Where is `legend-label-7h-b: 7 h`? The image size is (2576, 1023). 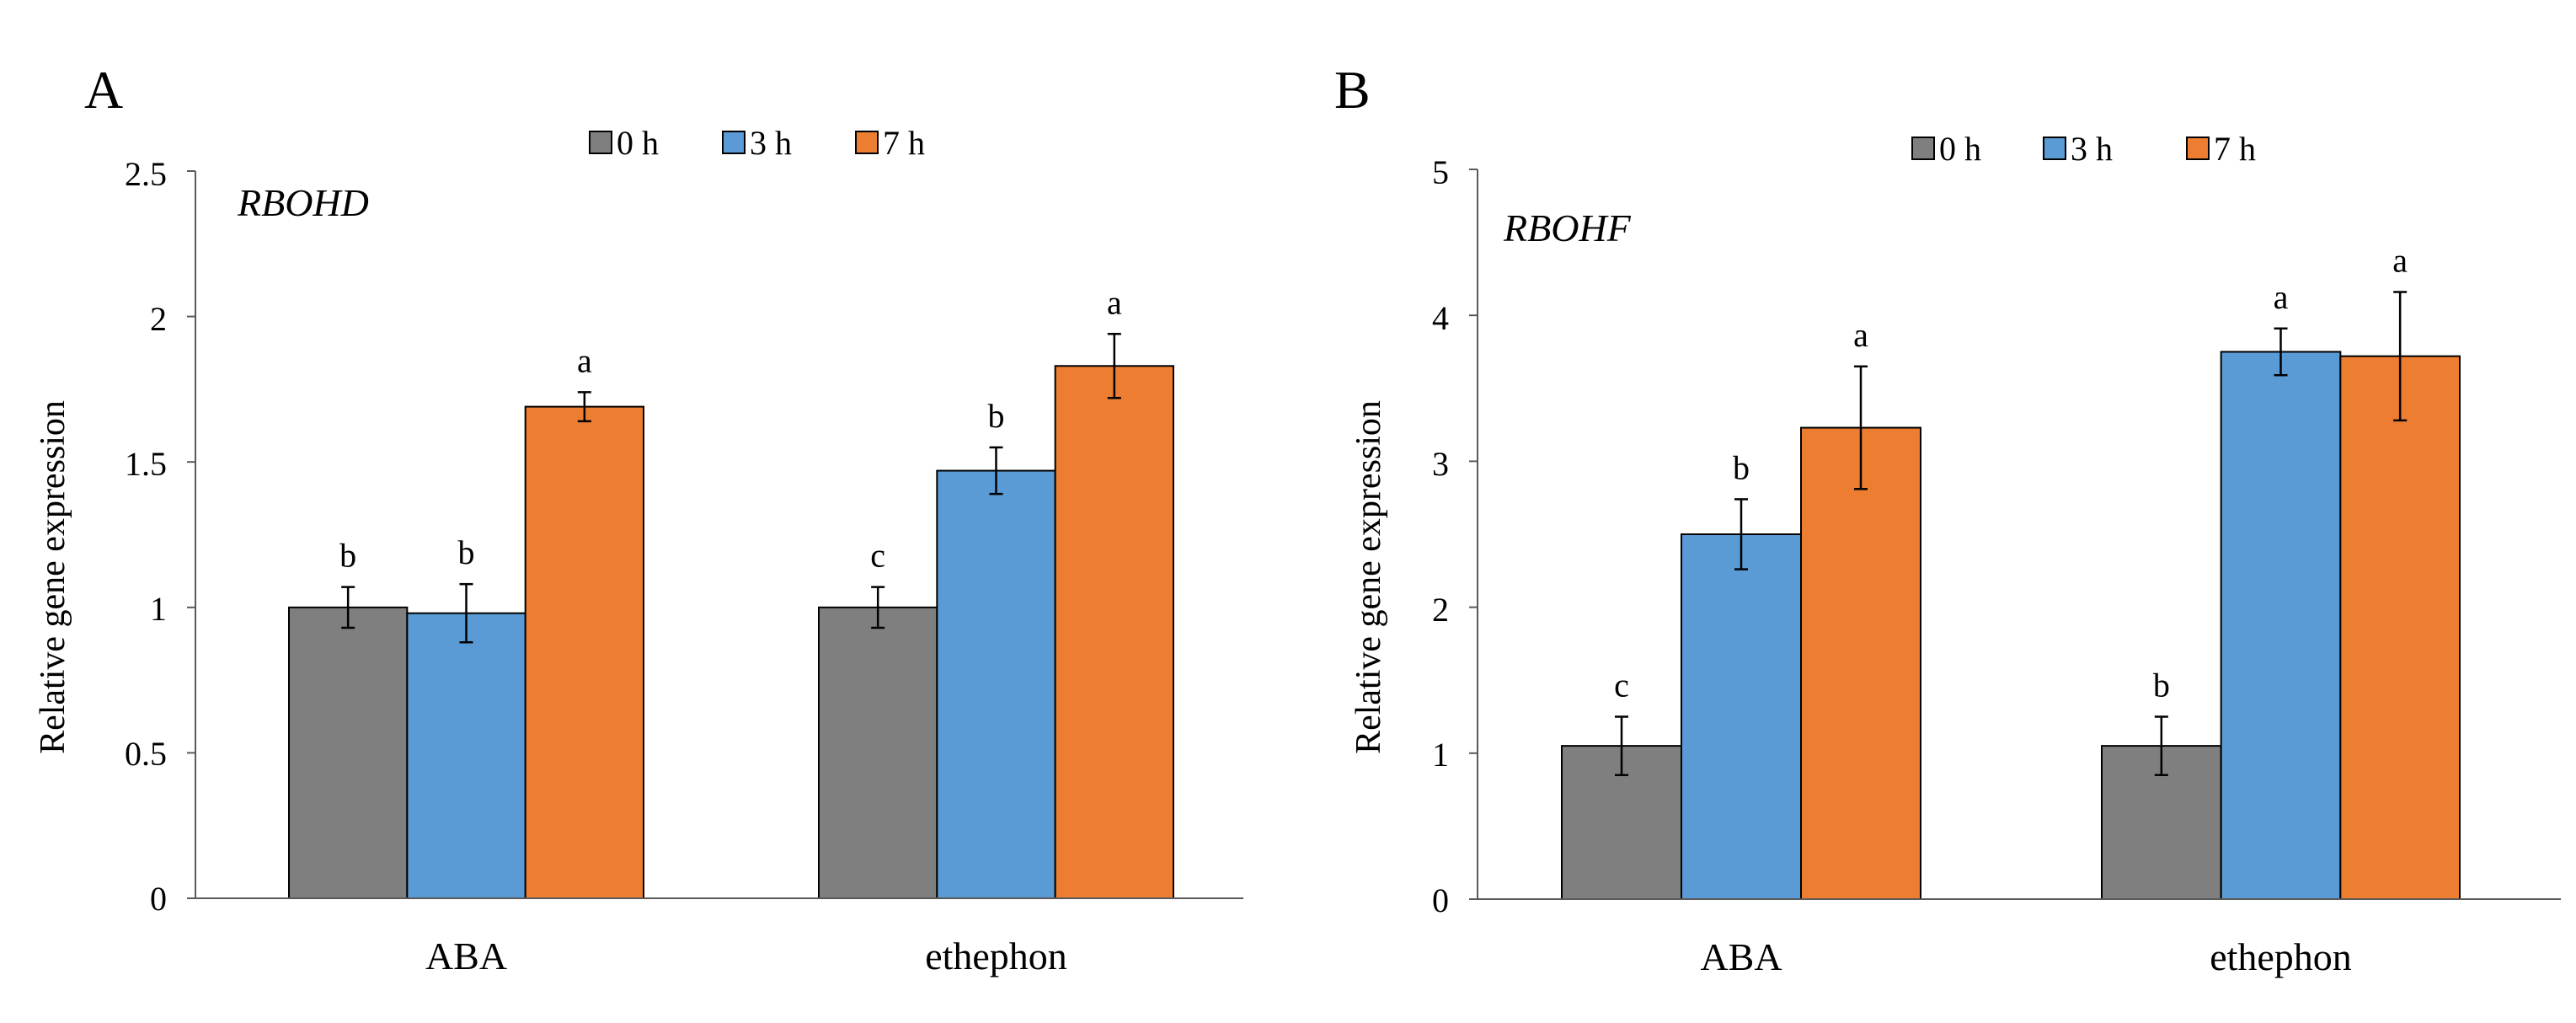
legend-label-7h-b: 7 h is located at coordinates (2235, 149).